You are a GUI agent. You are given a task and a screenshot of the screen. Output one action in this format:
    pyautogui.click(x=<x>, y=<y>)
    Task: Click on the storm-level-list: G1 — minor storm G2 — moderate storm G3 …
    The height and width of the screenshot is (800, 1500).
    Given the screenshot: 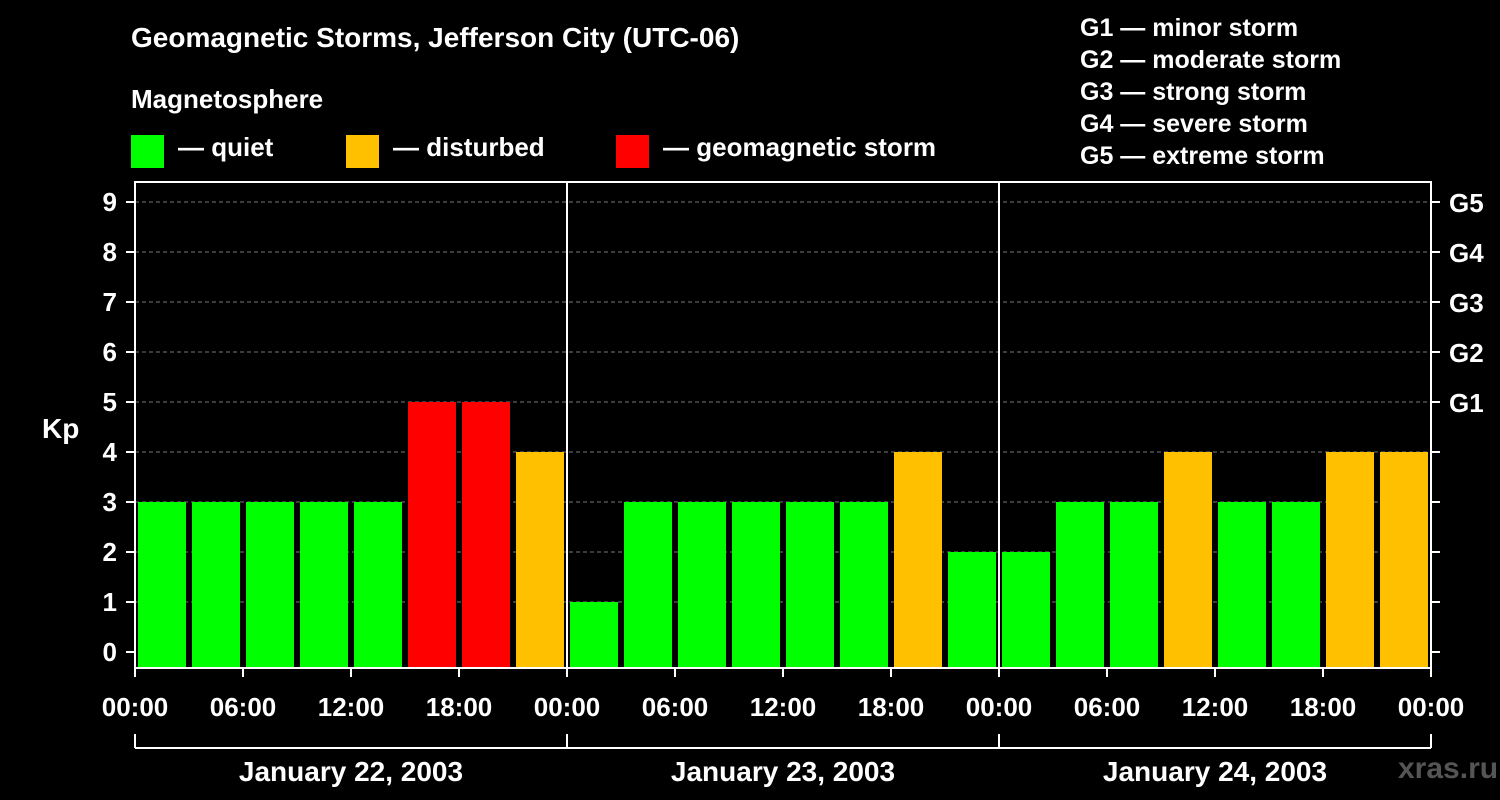 What is the action you would take?
    pyautogui.click(x=1210, y=92)
    